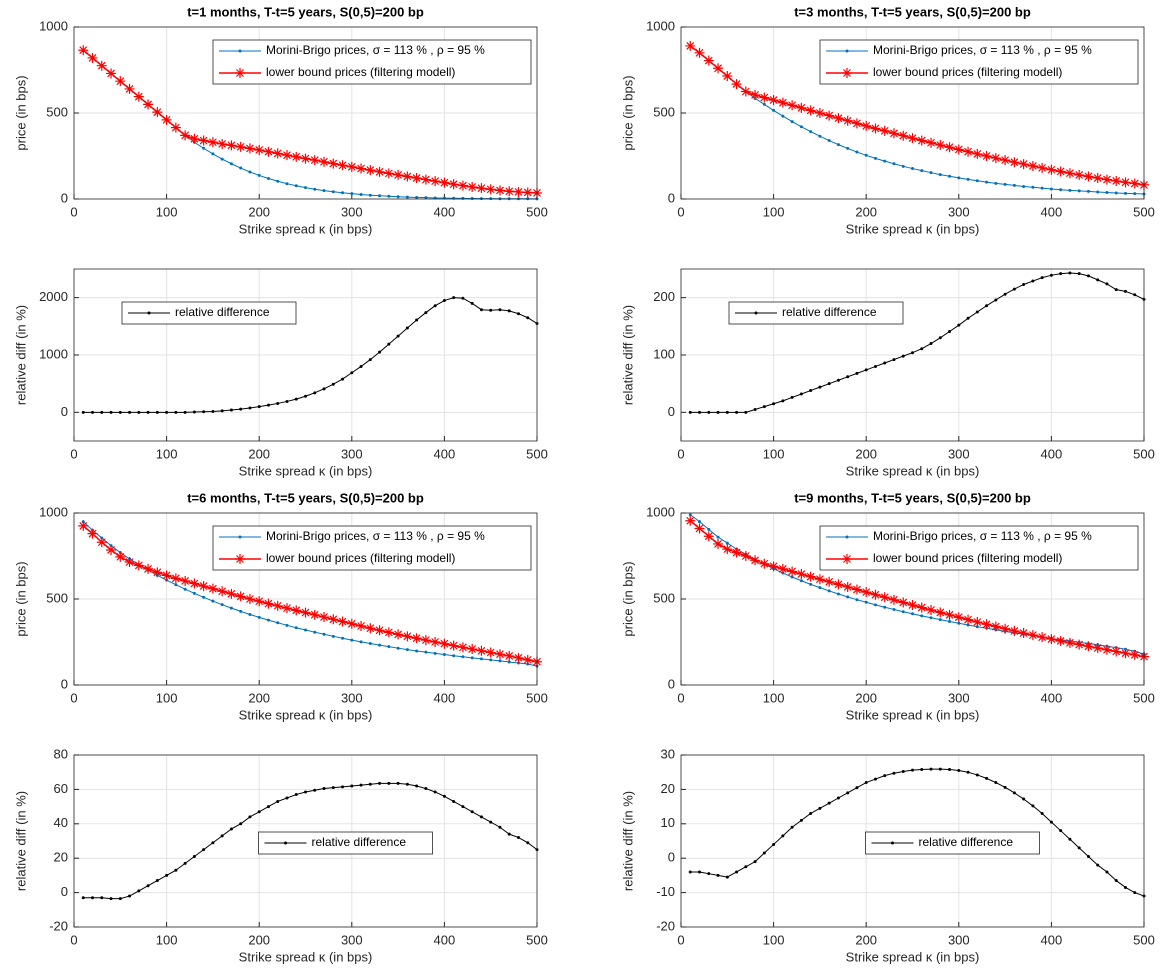 The image size is (1176, 979). I want to click on line, so click(917, 832).